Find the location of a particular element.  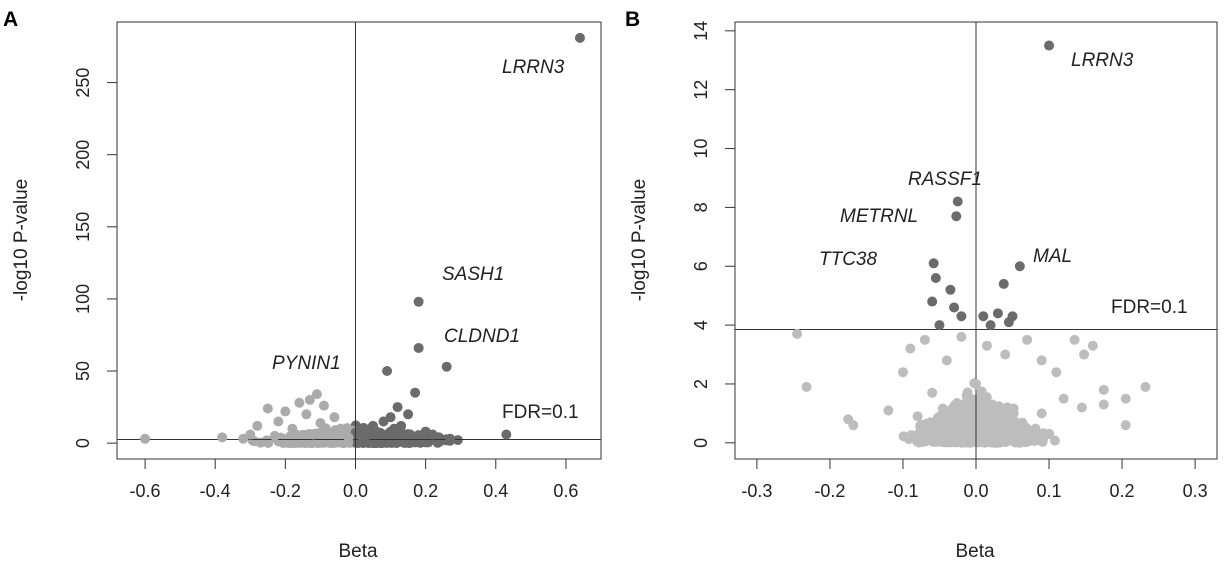

y-tick-label: 10 is located at coordinates (701, 149).